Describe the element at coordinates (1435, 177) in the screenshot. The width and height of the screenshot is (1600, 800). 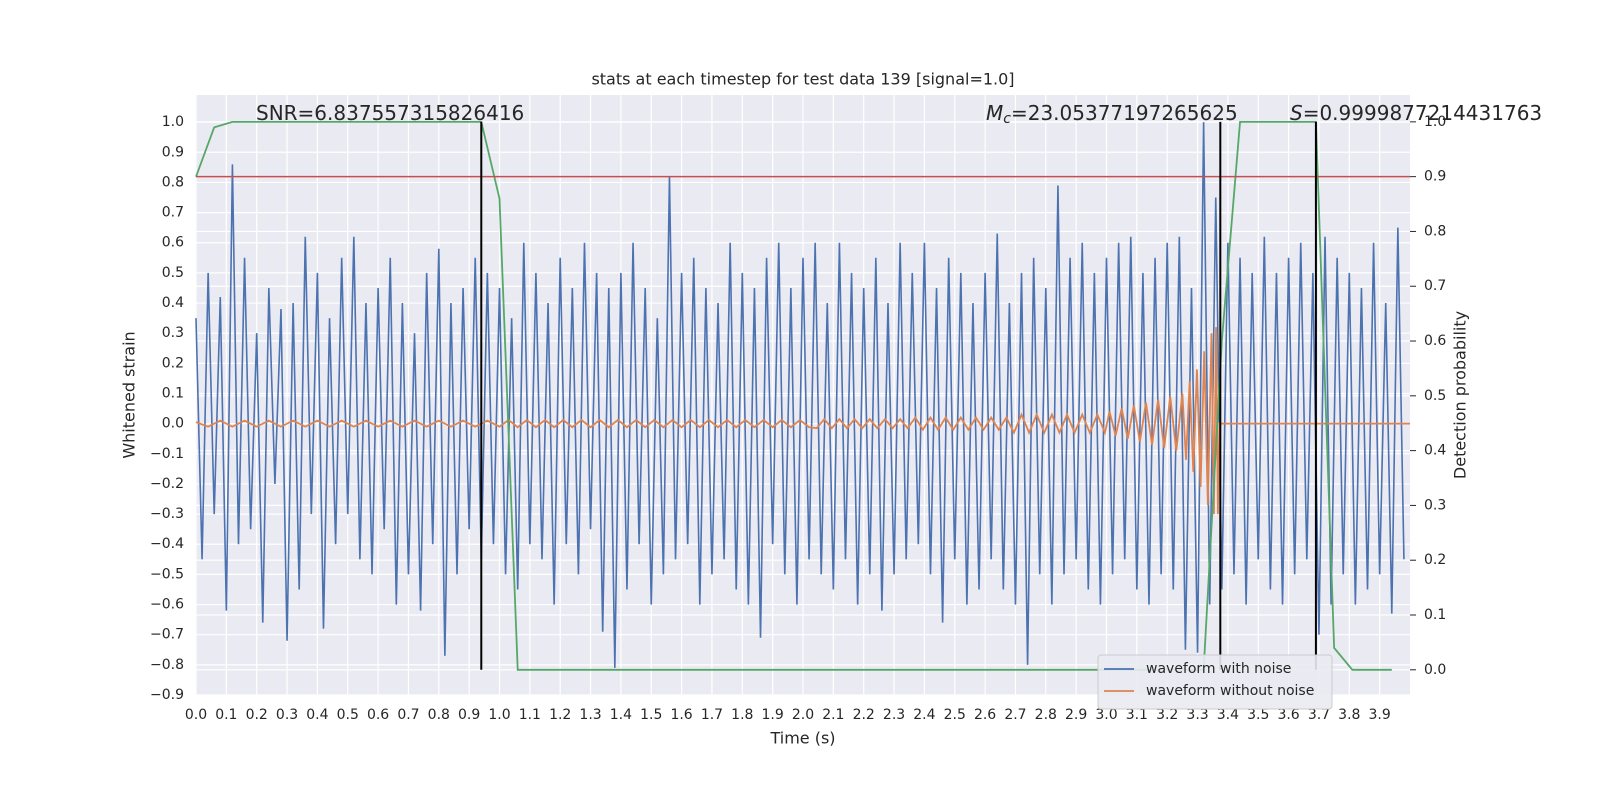
I see `y2-tick-label: 0.9` at that location.